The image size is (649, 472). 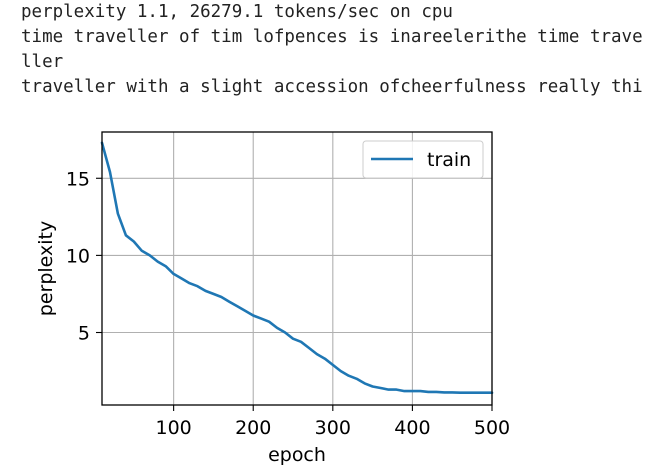 I want to click on x-tick-label: 200, so click(x=253, y=428).